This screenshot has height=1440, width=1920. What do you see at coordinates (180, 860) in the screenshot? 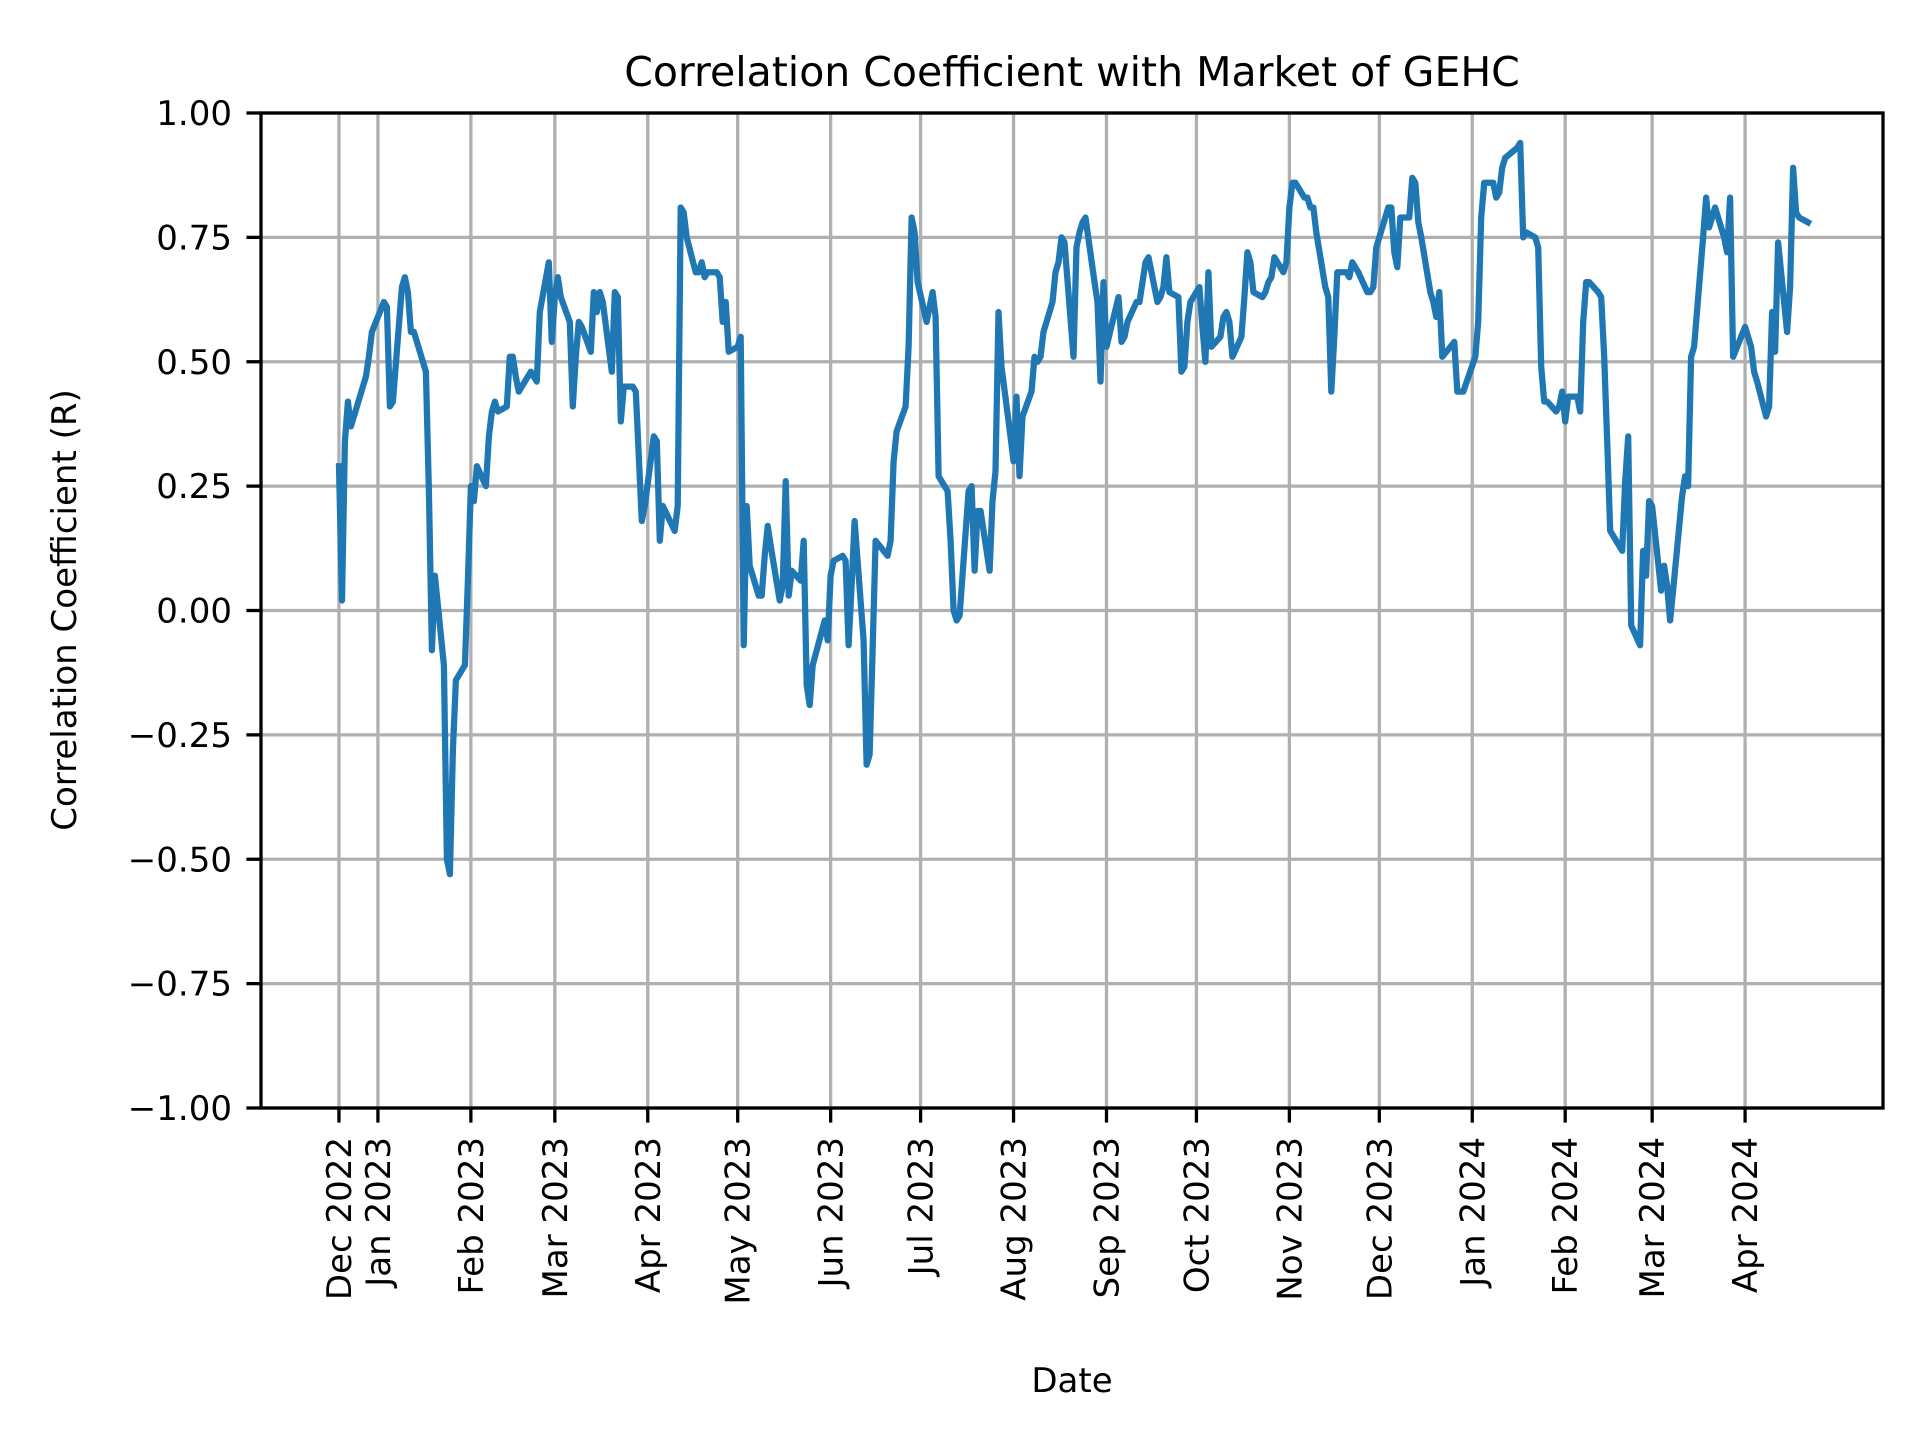
I see `y-tick-label: −0.50` at bounding box center [180, 860].